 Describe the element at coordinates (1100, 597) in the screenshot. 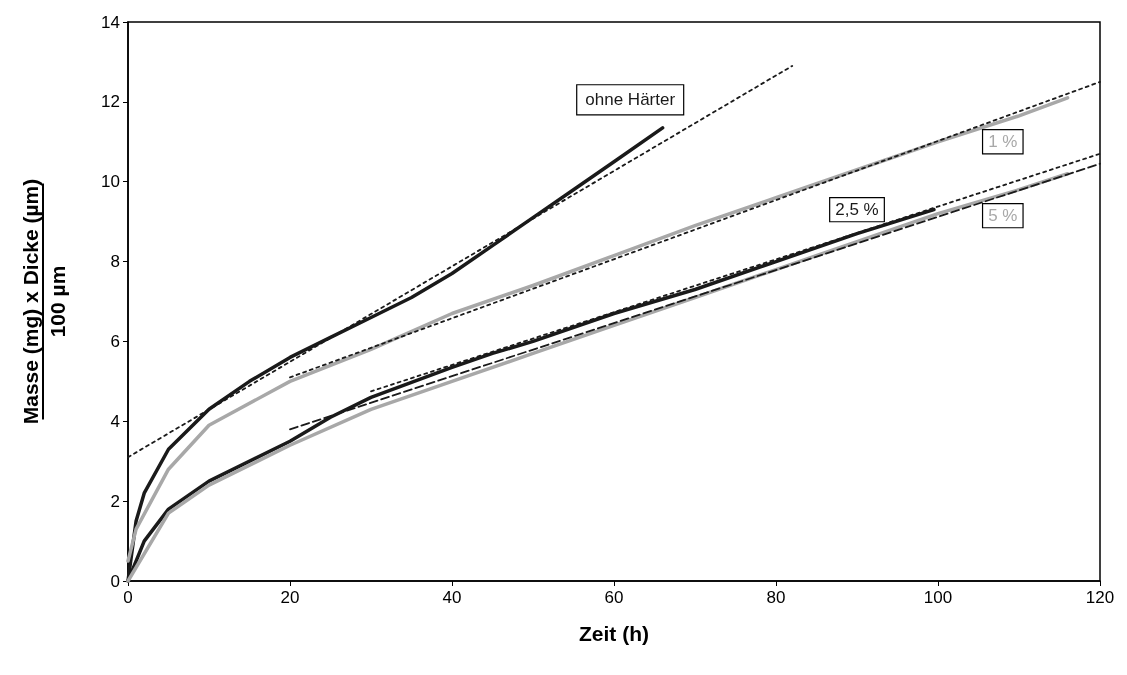

I see `x-tick-label: 120` at that location.